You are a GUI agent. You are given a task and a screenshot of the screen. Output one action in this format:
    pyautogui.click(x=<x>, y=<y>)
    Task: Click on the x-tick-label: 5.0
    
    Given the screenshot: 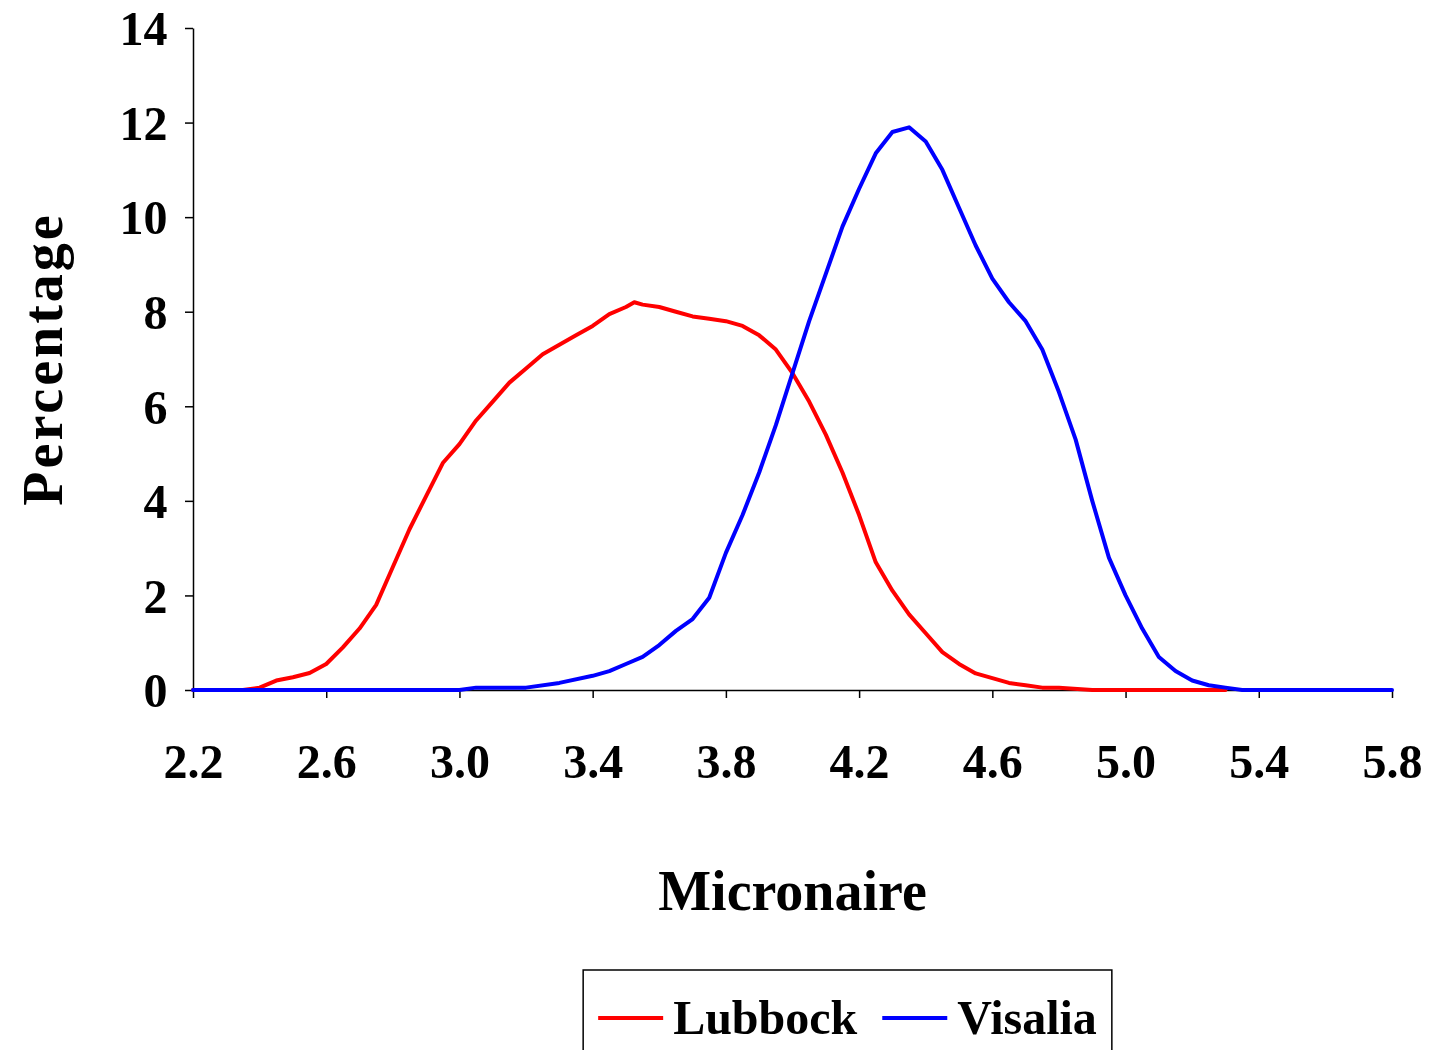 What is the action you would take?
    pyautogui.click(x=1126, y=761)
    